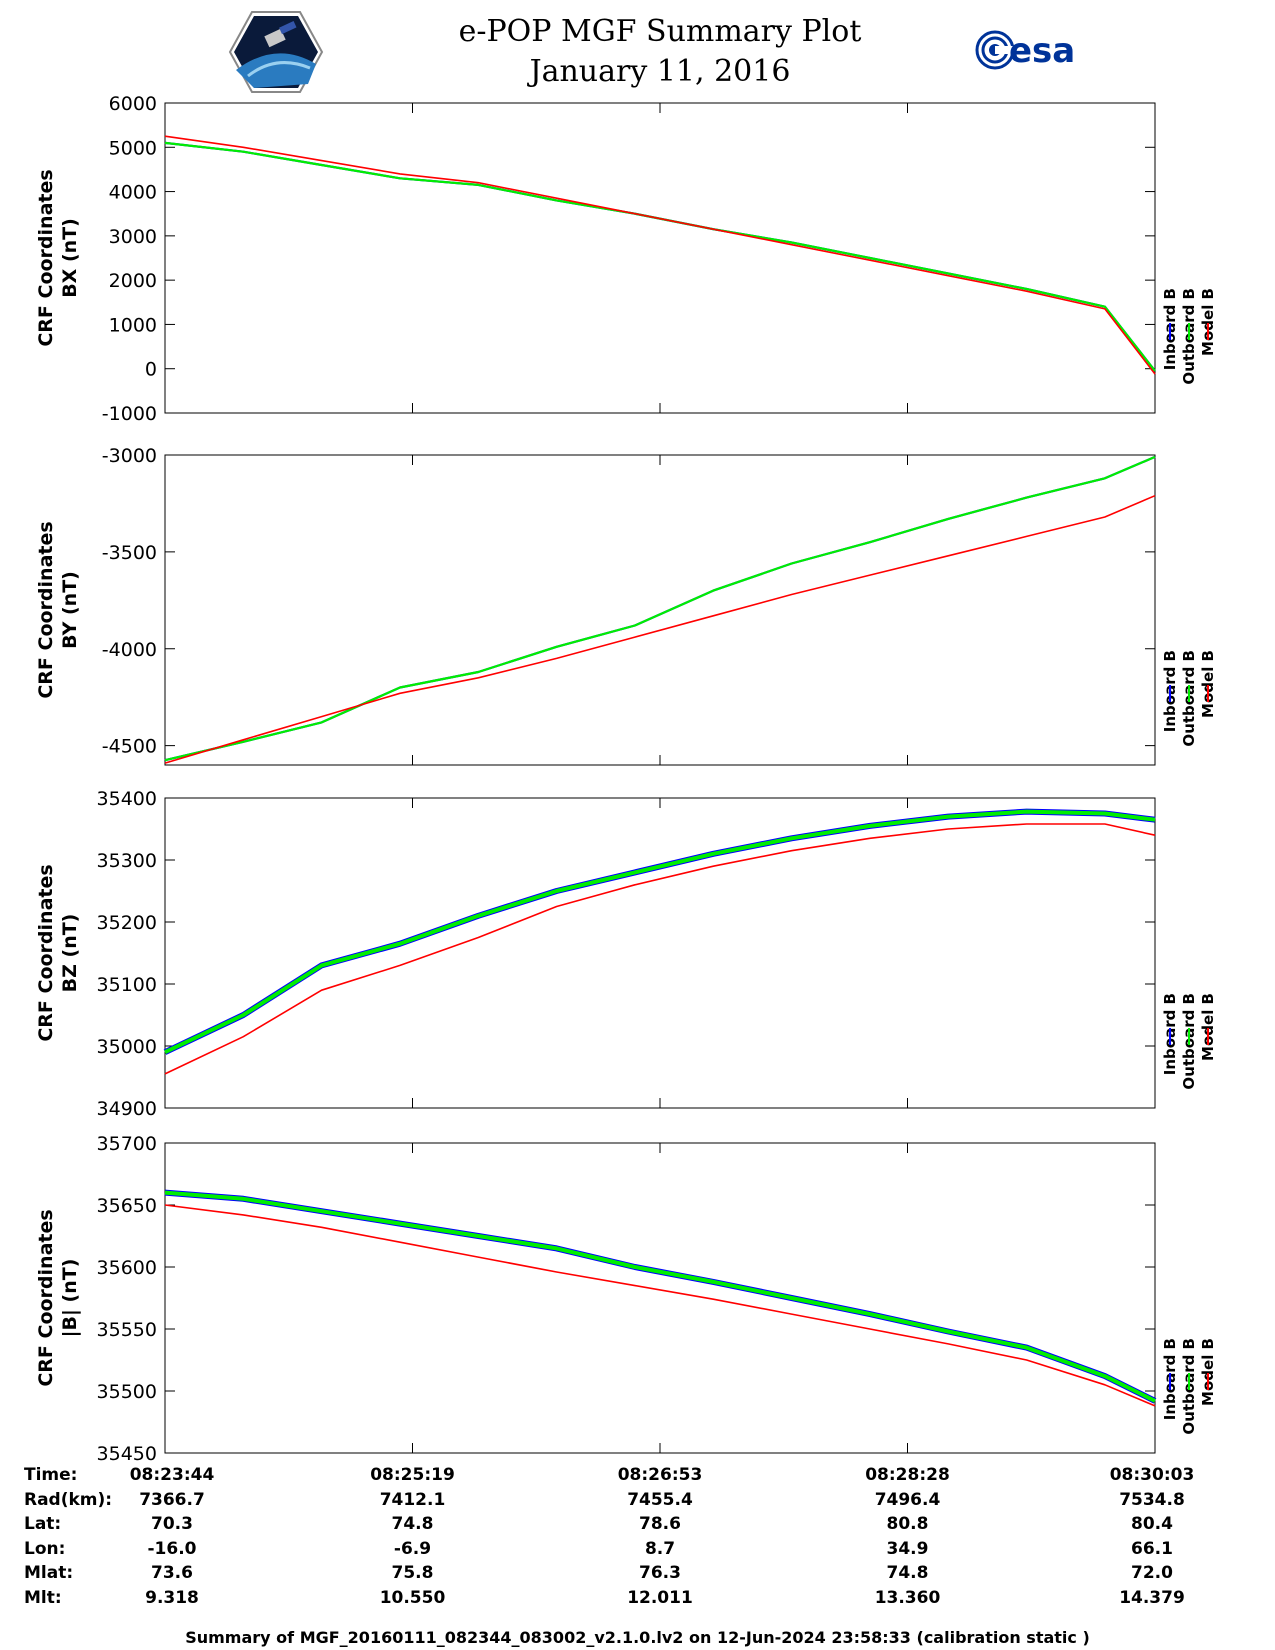 The height and width of the screenshot is (1650, 1275). Describe the element at coordinates (127, 799) in the screenshot. I see `y-tick-label: 35400` at that location.